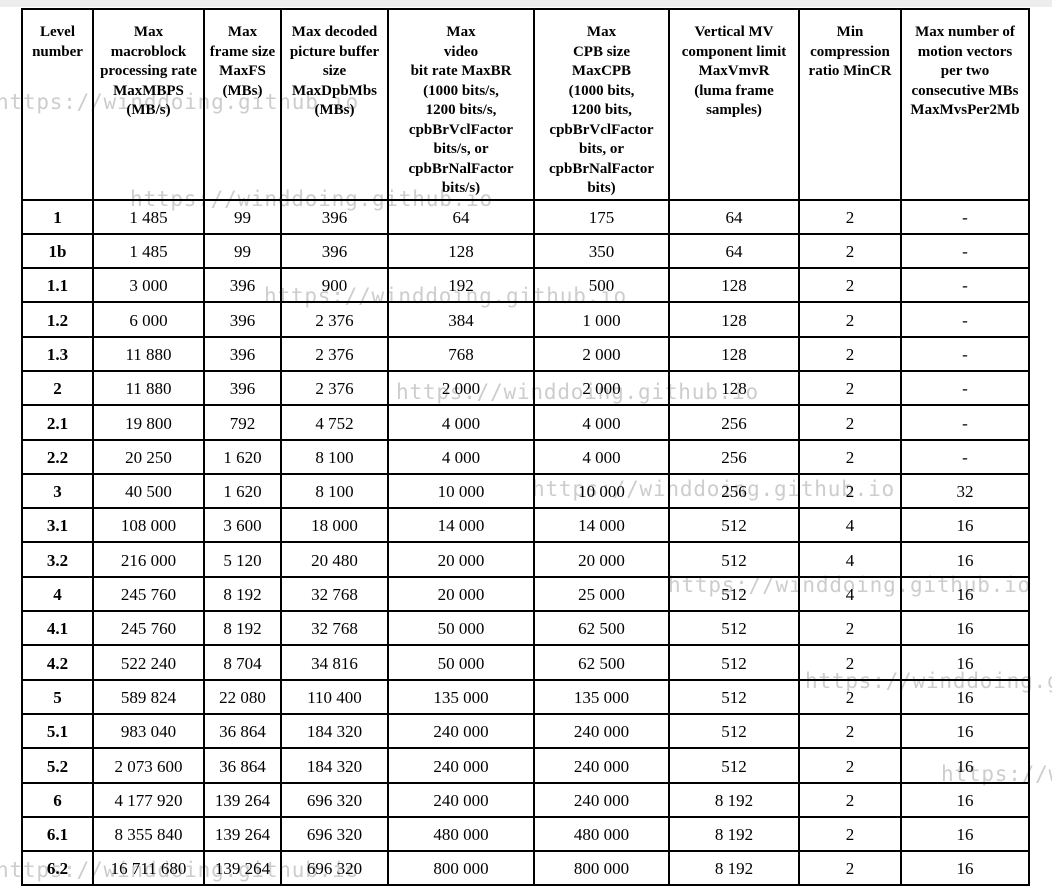 The height and width of the screenshot is (889, 1052). Describe the element at coordinates (601, 525) in the screenshot. I see `maxcpb-cell: 14 000` at that location.